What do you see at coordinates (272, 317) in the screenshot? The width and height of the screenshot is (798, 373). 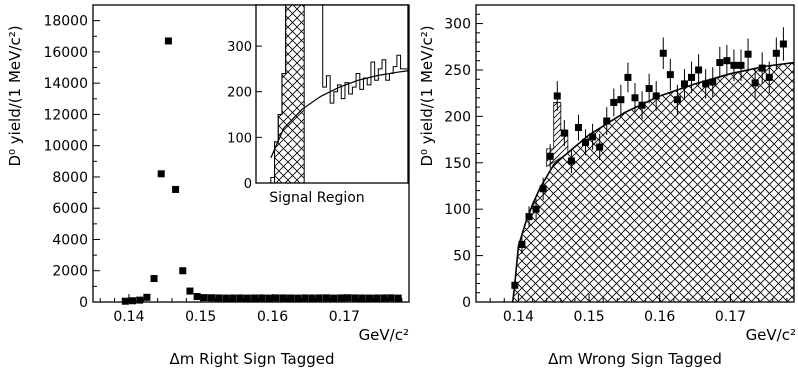 I see `left-x-tick-label: 0.16` at bounding box center [272, 317].